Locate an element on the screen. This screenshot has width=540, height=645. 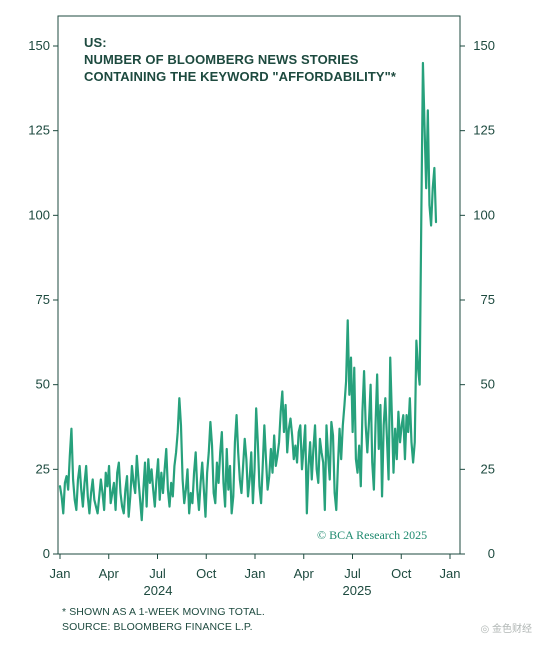
year-label-2025: 2025 is located at coordinates (357, 590).